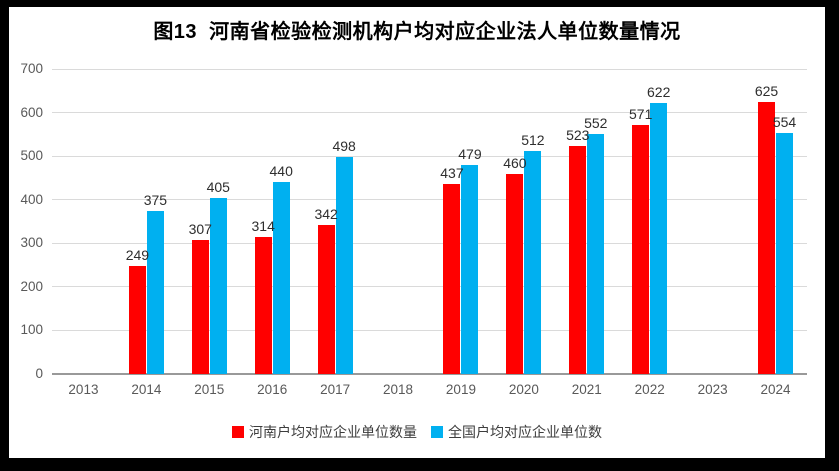 Image resolution: width=839 pixels, height=471 pixels. Describe the element at coordinates (326, 214) in the screenshot. I see `data-label: 342` at that location.